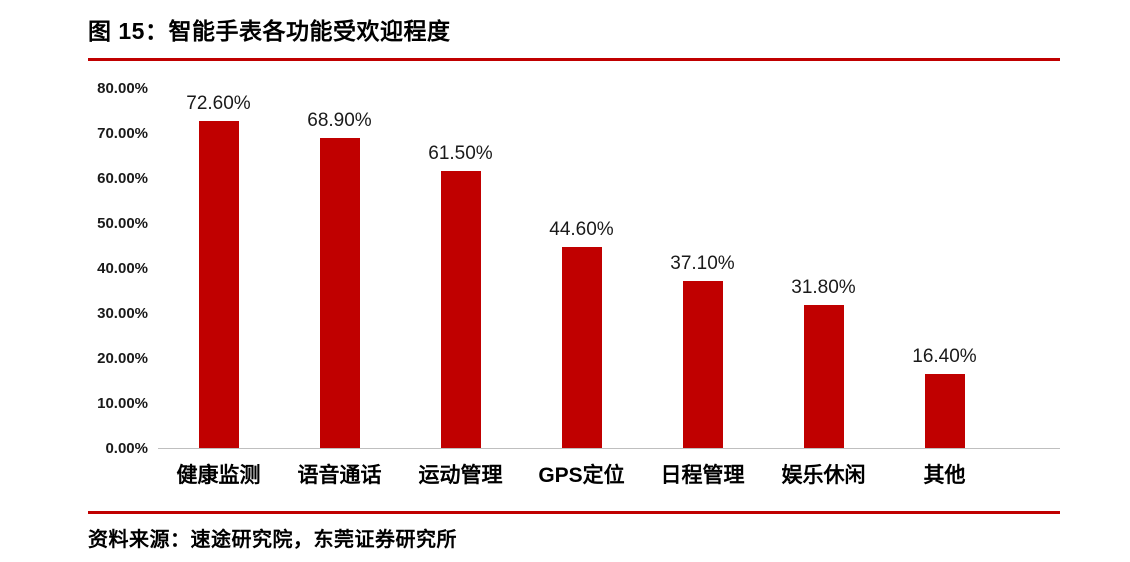  I want to click on category-label: 娱乐休闲, so click(823, 475).